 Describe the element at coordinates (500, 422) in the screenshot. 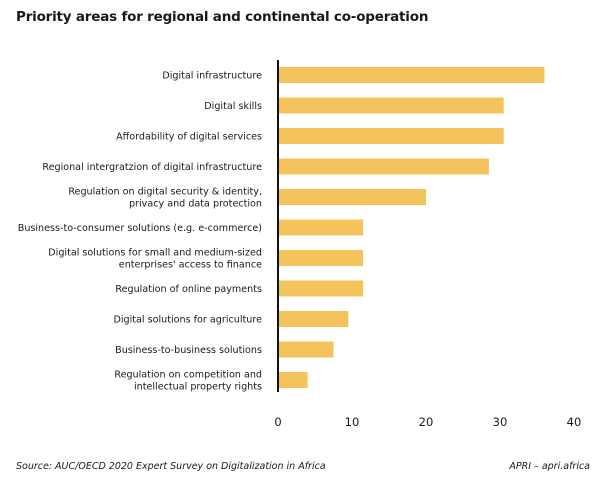

I see `x-tick-label-3: 30` at that location.